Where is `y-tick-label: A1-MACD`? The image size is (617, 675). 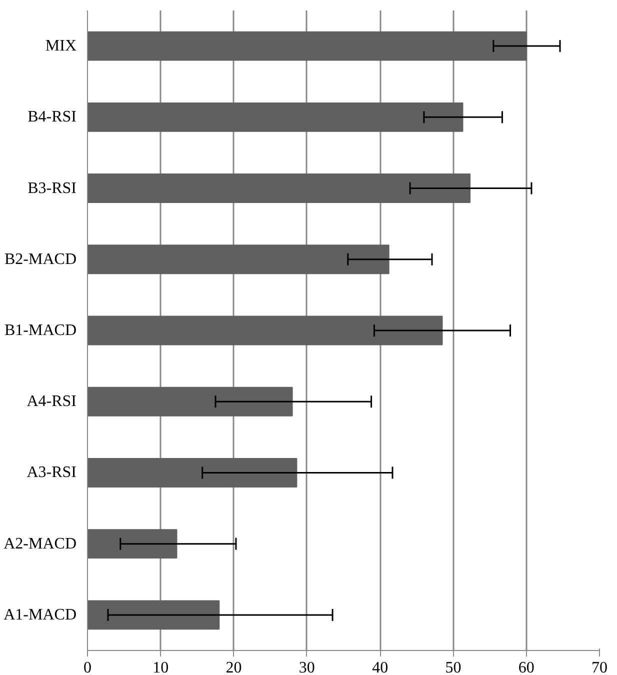 y-tick-label: A1-MACD is located at coordinates (40, 615).